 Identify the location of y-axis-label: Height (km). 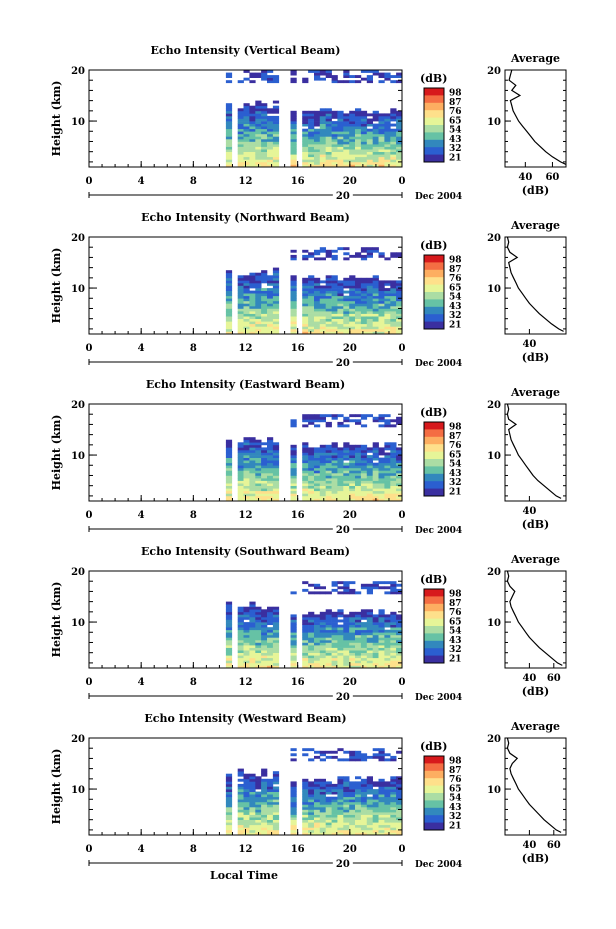
(56, 620).